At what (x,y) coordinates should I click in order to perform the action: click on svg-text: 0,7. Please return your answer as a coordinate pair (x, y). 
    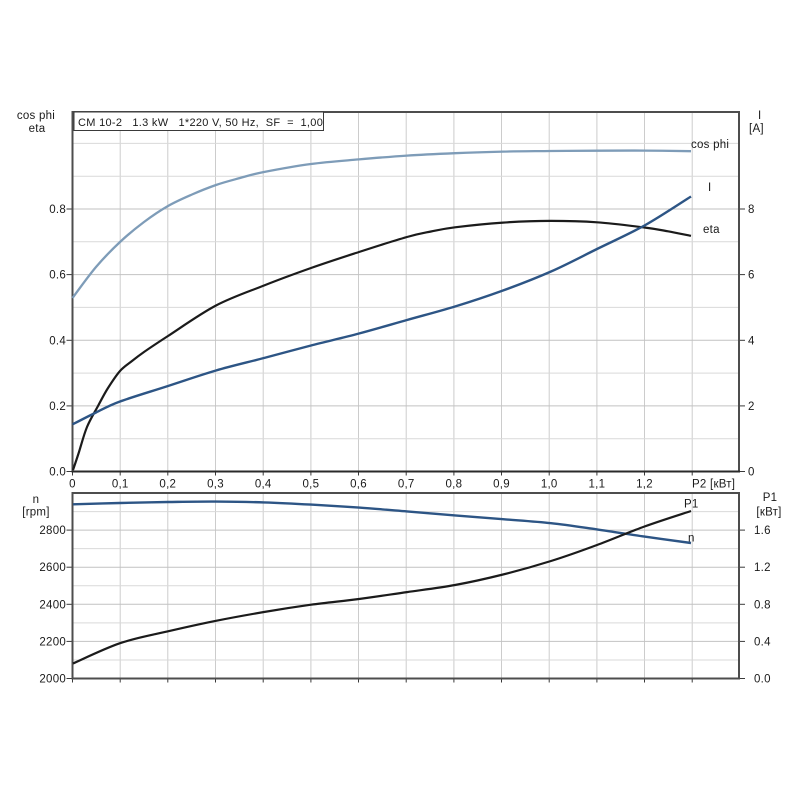
    Looking at the image, I should click on (406, 485).